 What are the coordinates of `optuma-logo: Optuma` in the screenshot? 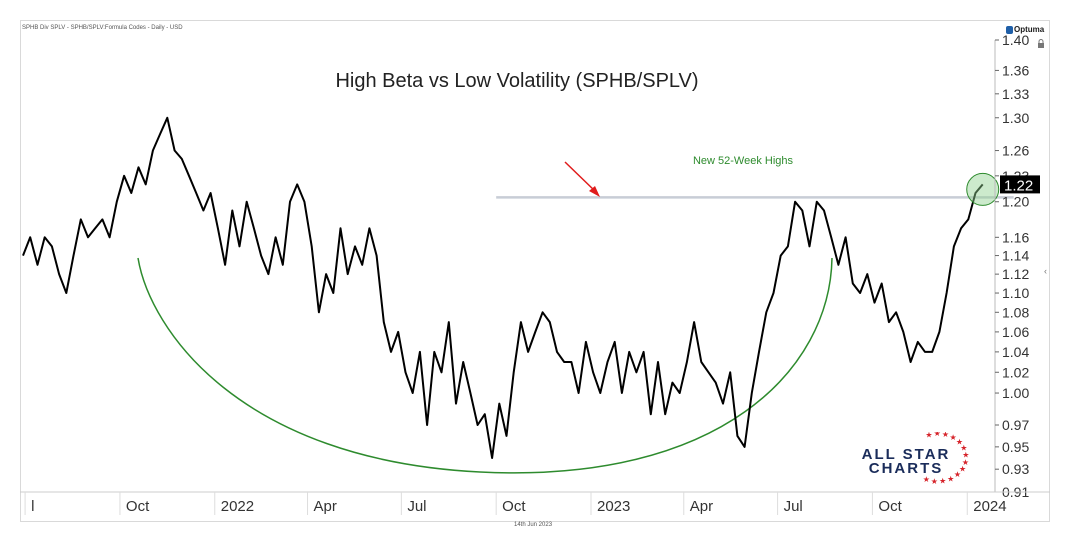 It's located at (1025, 29).